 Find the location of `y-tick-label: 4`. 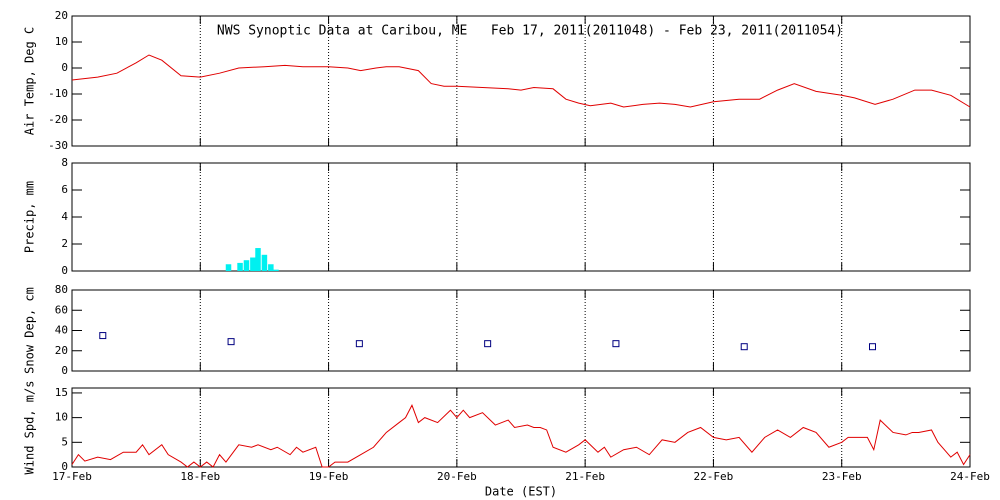

y-tick-label: 4 is located at coordinates (64, 216).